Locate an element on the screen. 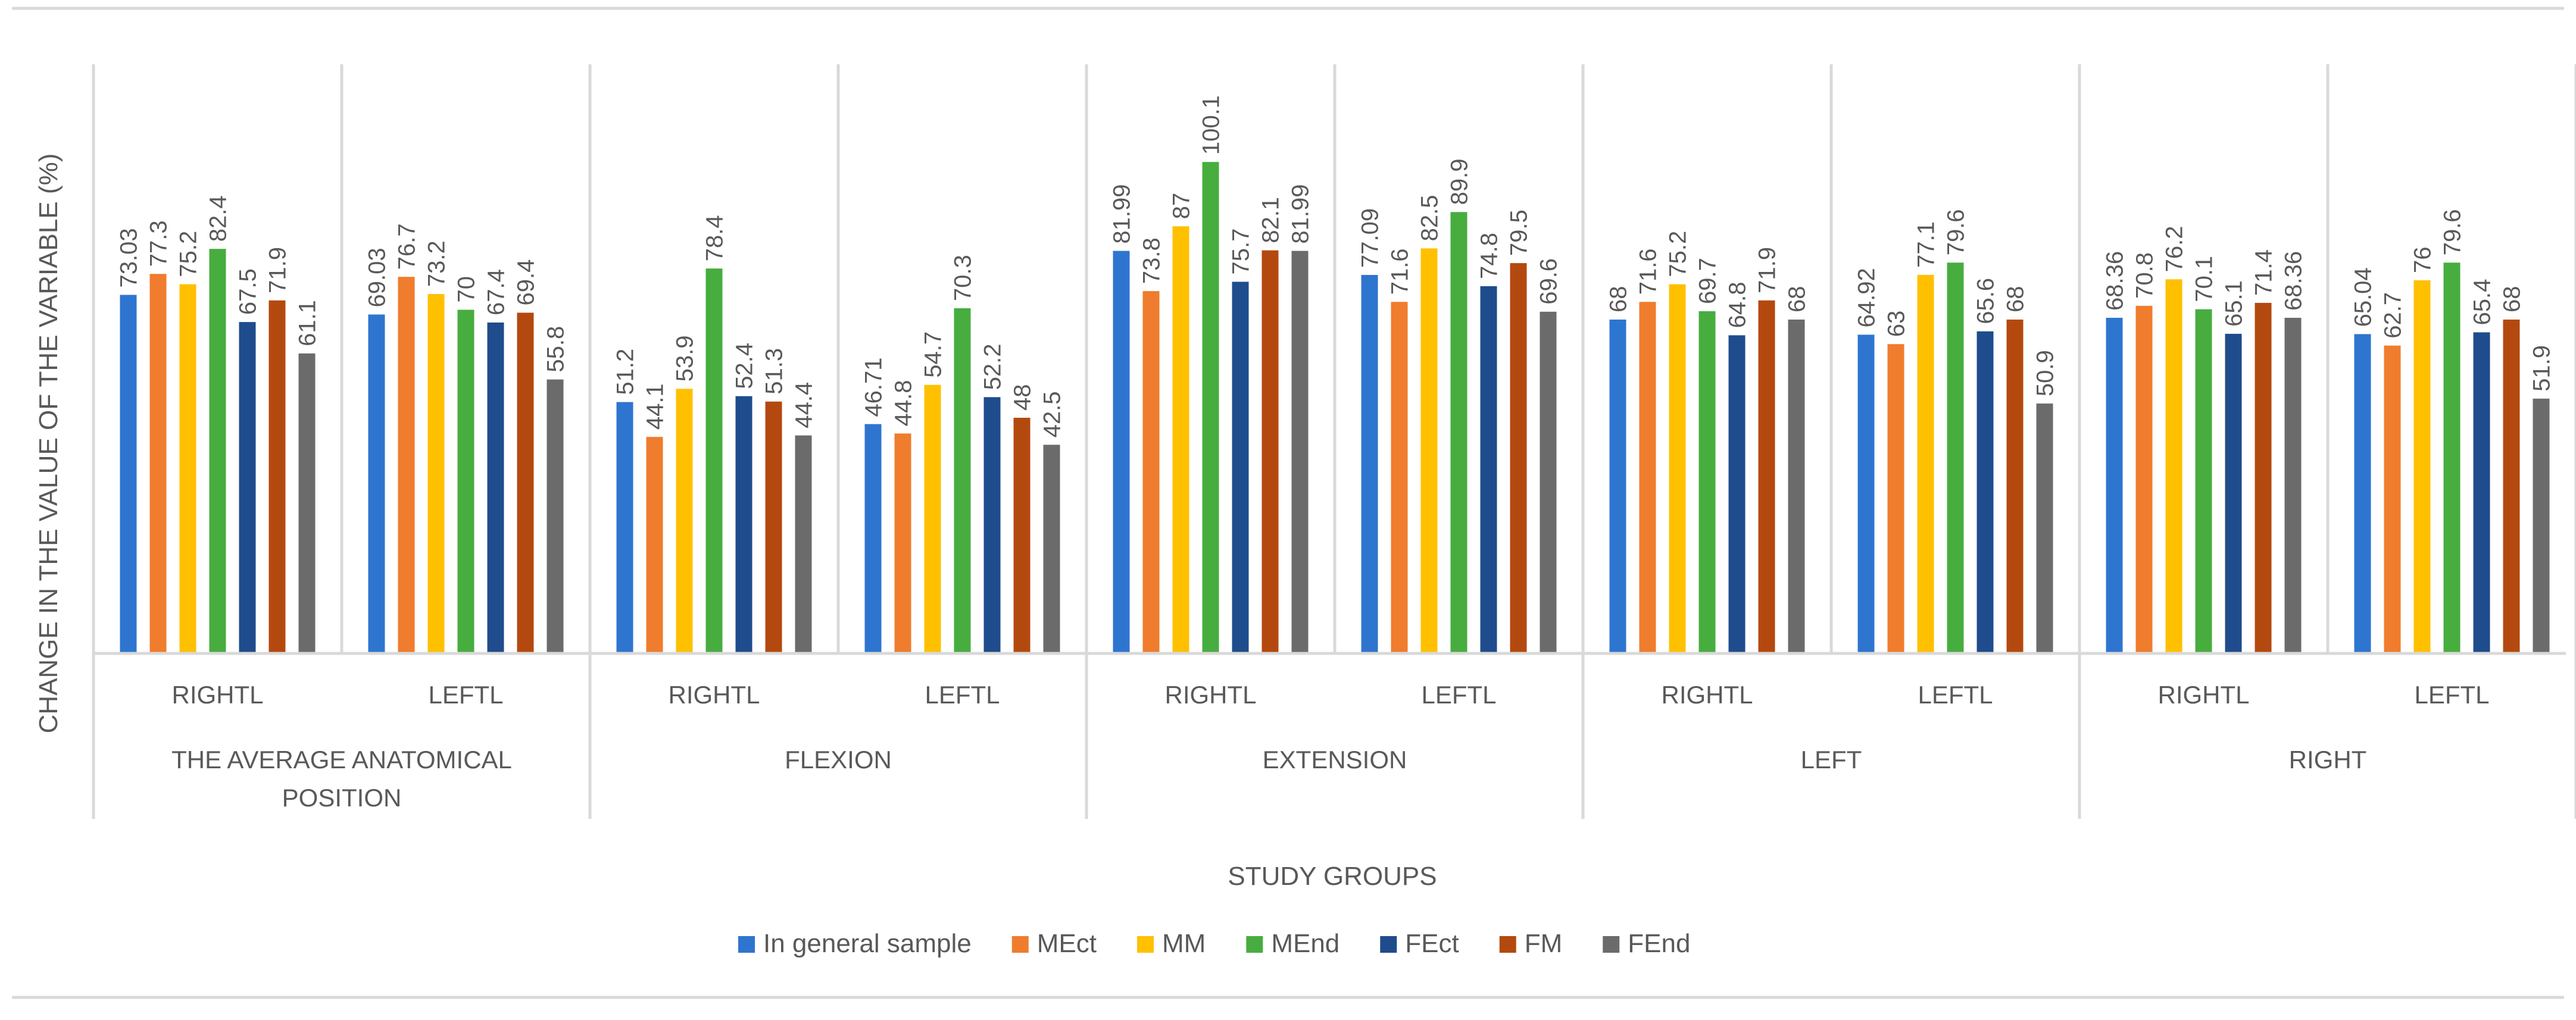  data-label: 76 is located at coordinates (2423, 260).